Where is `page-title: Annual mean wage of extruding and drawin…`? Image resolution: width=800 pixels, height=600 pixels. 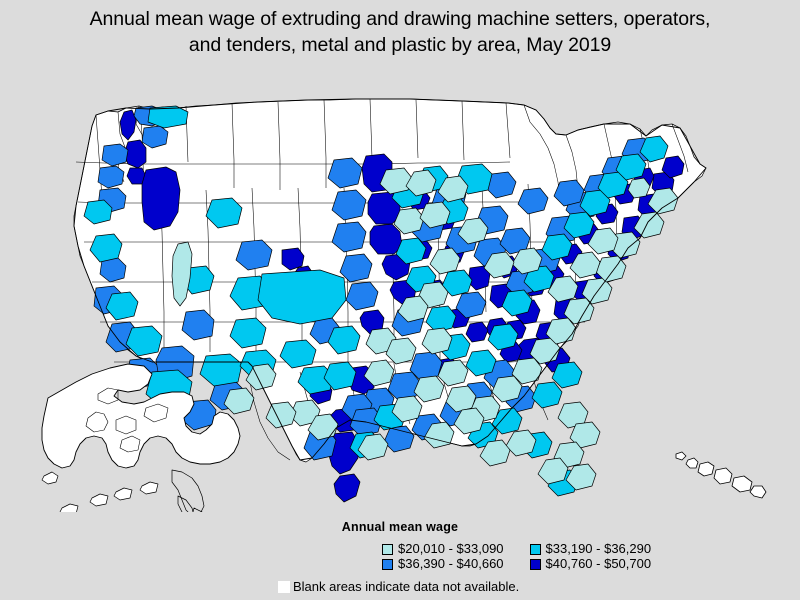 page-title: Annual mean wage of extruding and drawin… is located at coordinates (400, 32).